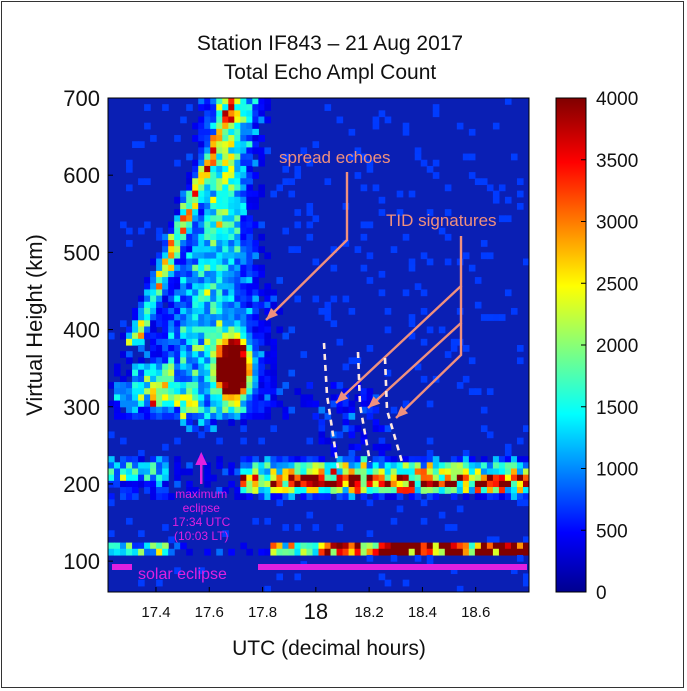 The width and height of the screenshot is (687, 691). I want to click on eclipse-bar-left, so click(122, 567).